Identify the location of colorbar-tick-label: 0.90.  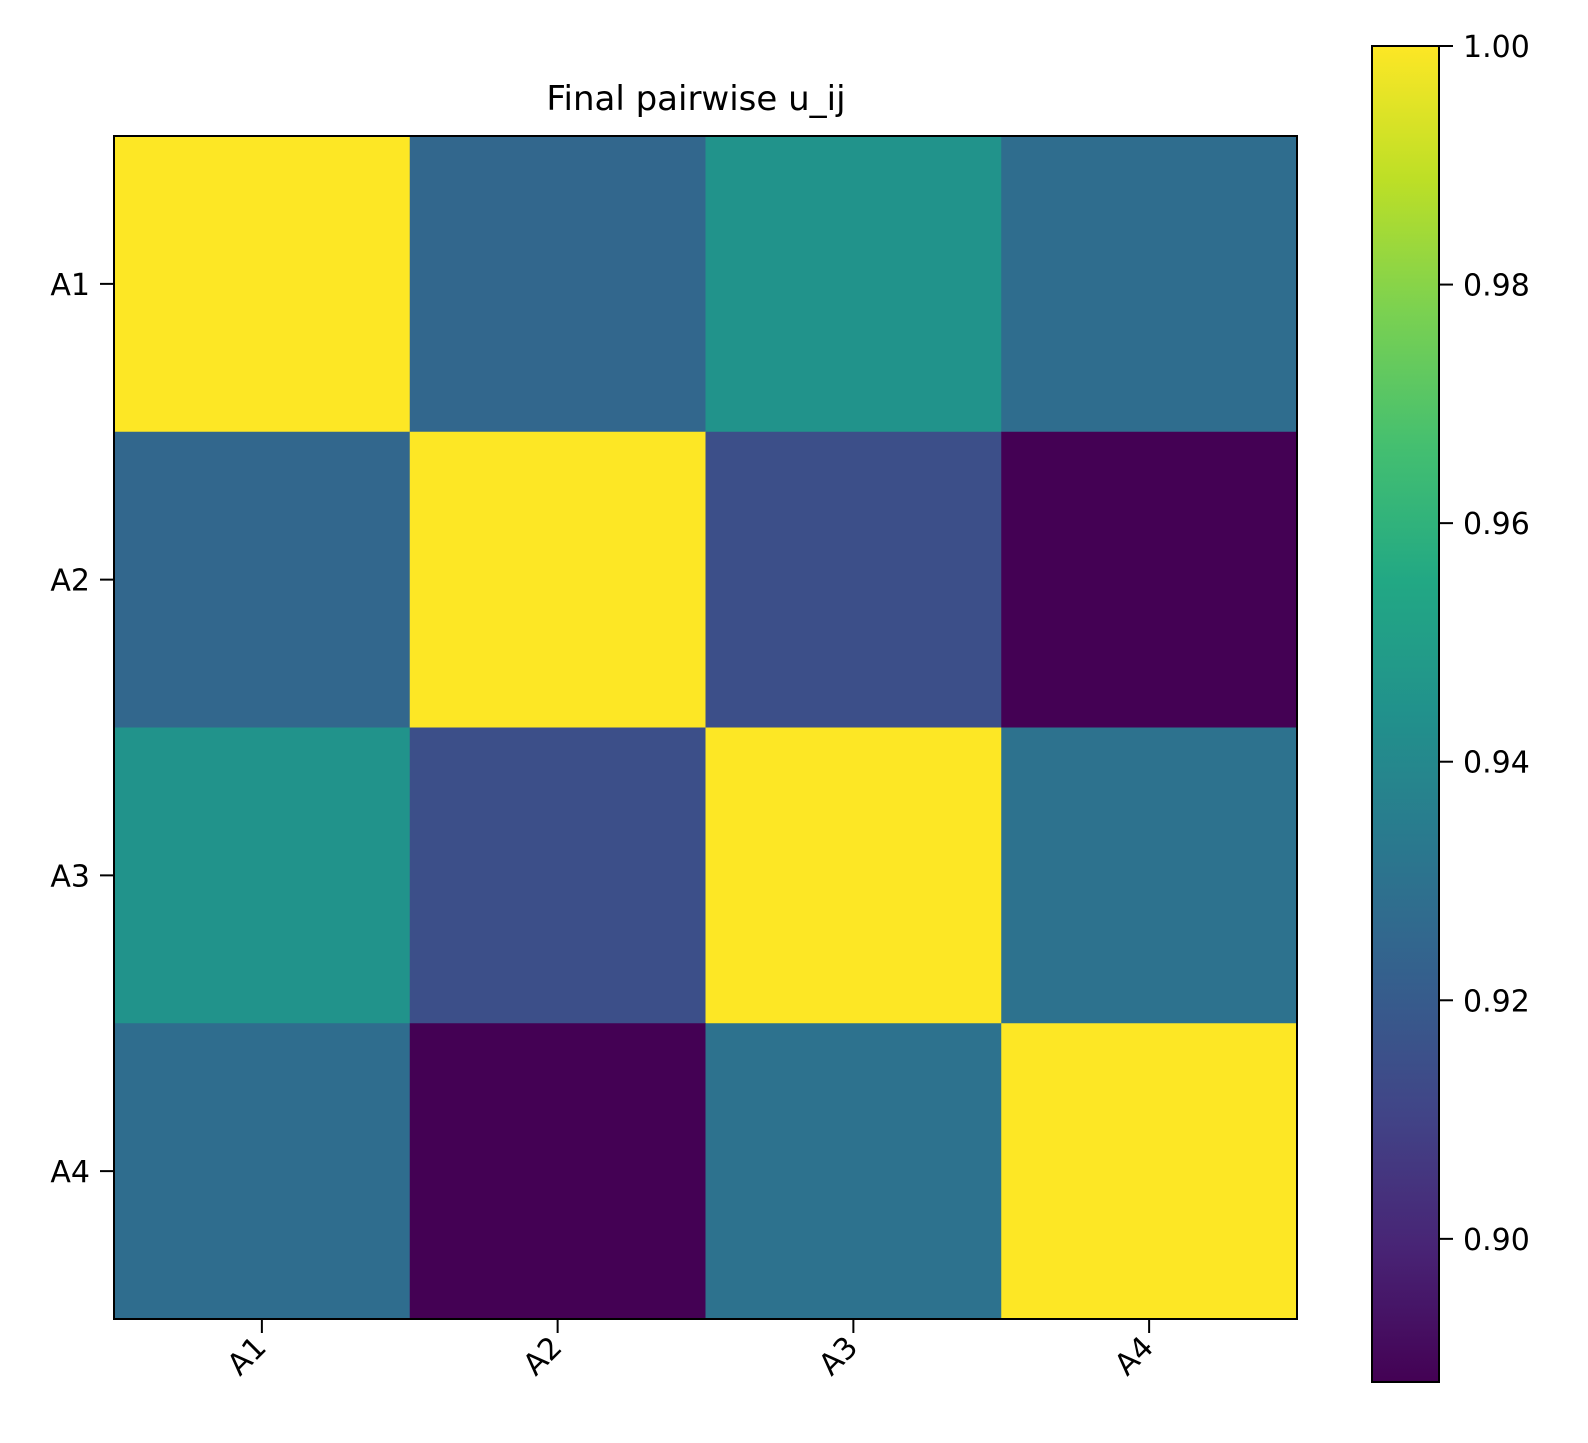
(1496, 1240).